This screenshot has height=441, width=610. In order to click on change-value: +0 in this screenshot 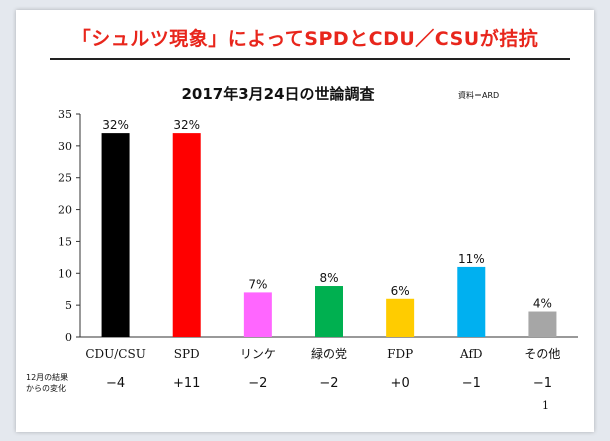, I will do `click(400, 383)`.